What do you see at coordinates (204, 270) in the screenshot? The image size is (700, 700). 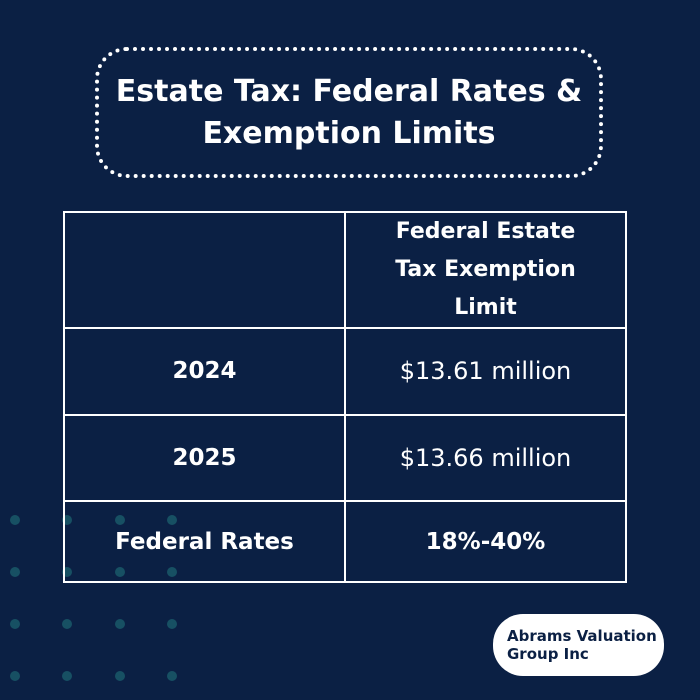 I see `empty-cell` at bounding box center [204, 270].